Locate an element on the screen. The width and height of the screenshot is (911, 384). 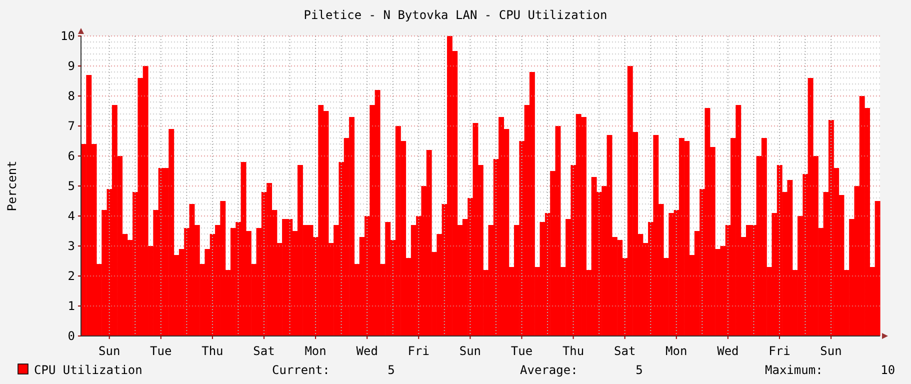
y-tick-label: 8 is located at coordinates (71, 95).